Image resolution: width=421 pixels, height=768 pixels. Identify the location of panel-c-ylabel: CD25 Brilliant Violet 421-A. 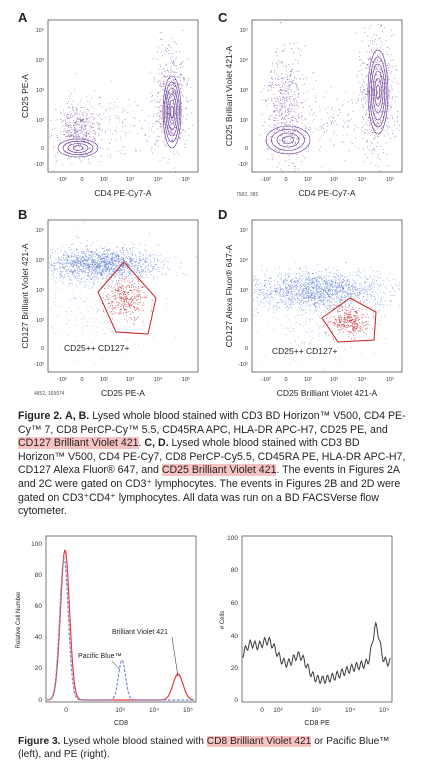
(229, 95).